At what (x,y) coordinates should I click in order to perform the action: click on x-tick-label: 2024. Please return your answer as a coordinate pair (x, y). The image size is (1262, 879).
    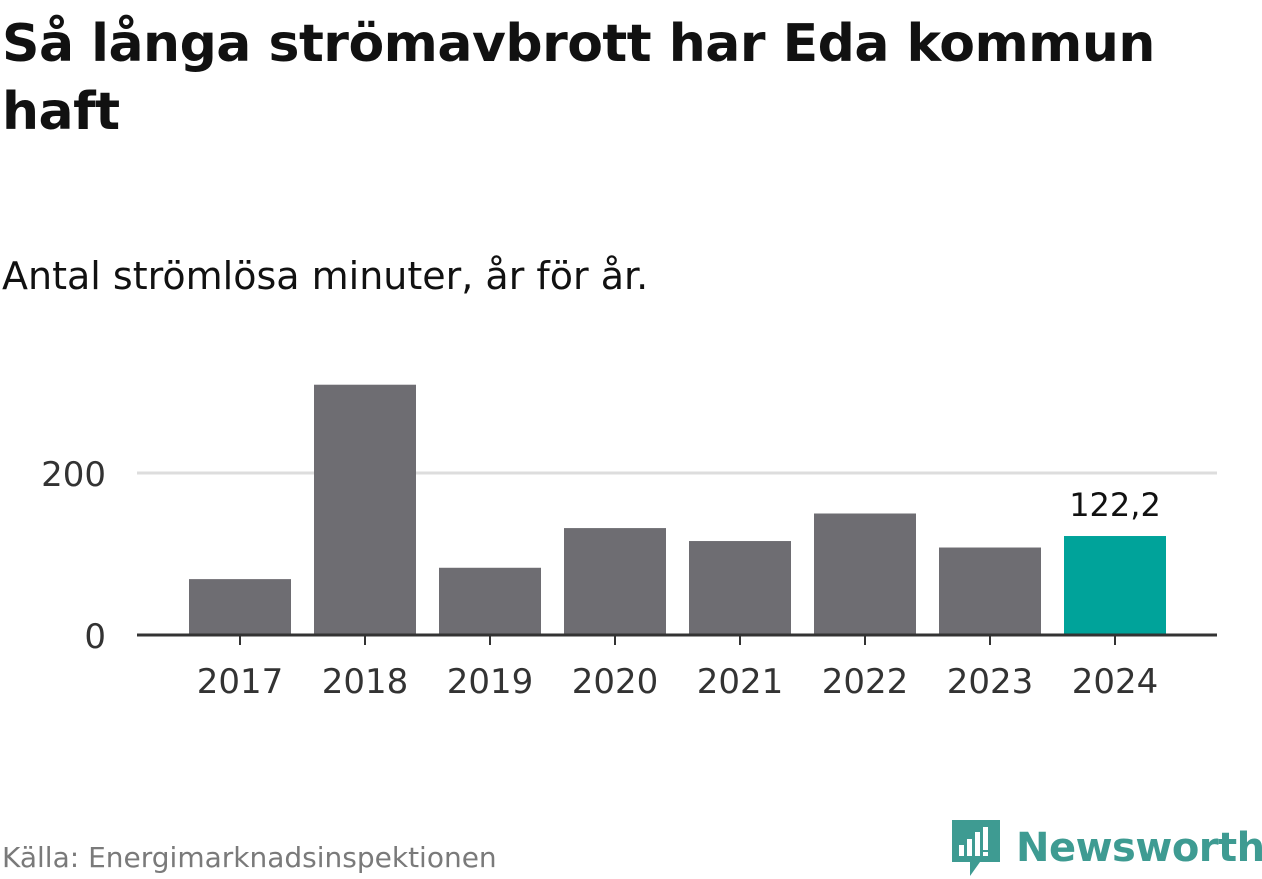
    Looking at the image, I should click on (1115, 682).